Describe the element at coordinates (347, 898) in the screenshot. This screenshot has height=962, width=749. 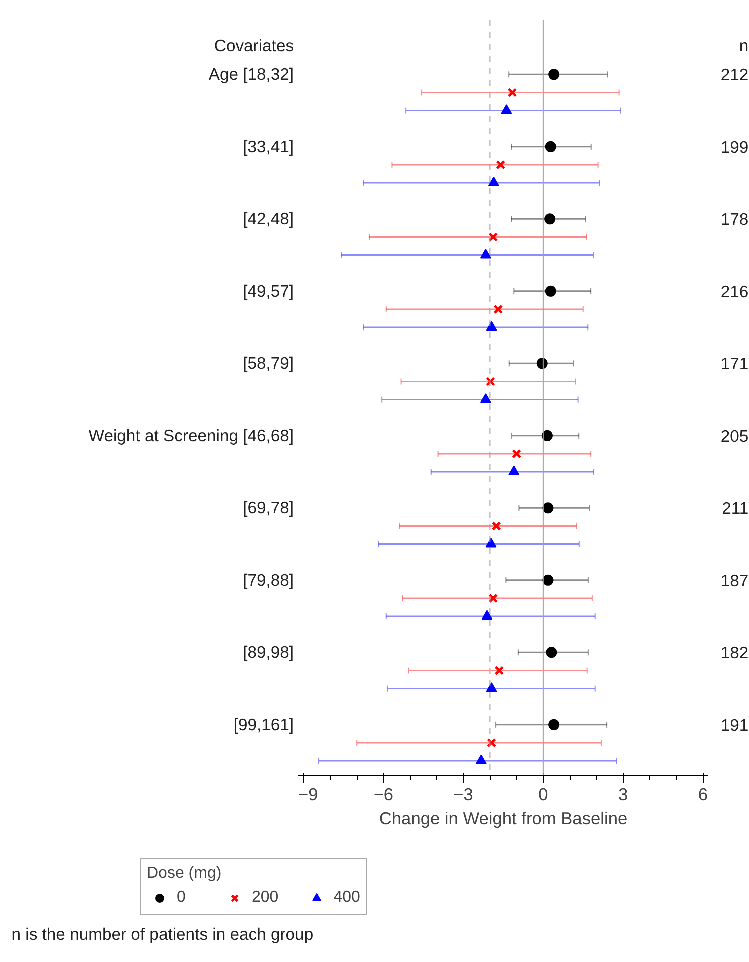
I see `legend-label: 400` at that location.